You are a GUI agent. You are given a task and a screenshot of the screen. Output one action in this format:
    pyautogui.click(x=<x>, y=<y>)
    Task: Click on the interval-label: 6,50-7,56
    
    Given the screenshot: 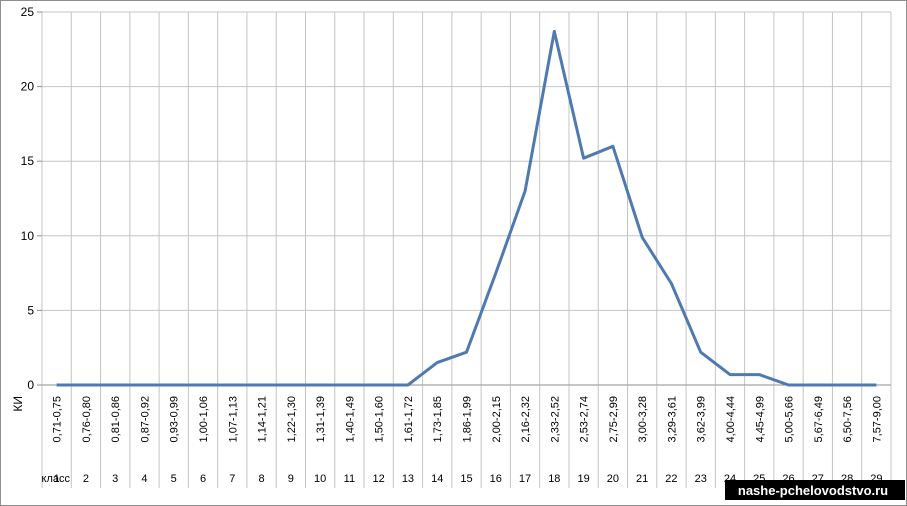 What is the action you would take?
    pyautogui.click(x=848, y=419)
    